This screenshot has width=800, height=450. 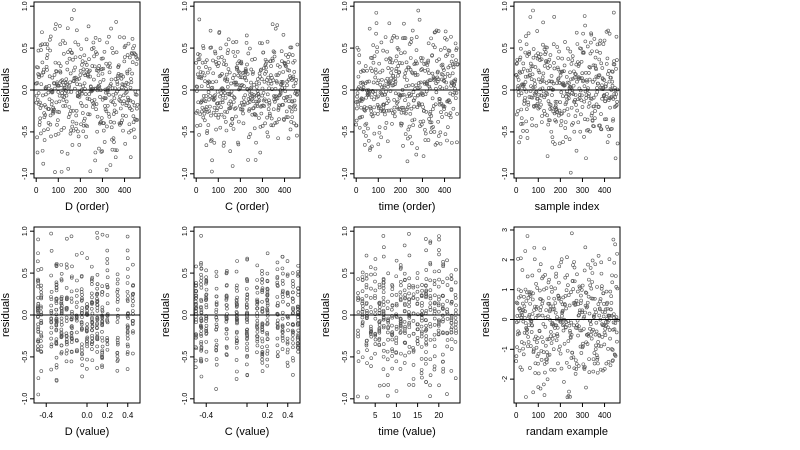 I want to click on x-tick-label: 400, so click(x=605, y=415).